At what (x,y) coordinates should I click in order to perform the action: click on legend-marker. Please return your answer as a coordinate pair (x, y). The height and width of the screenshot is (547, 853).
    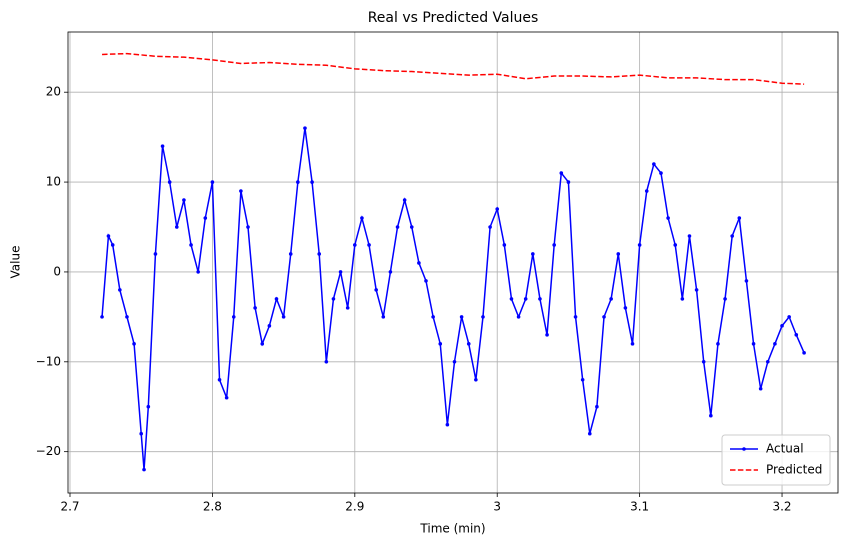
    Looking at the image, I should click on (744, 449).